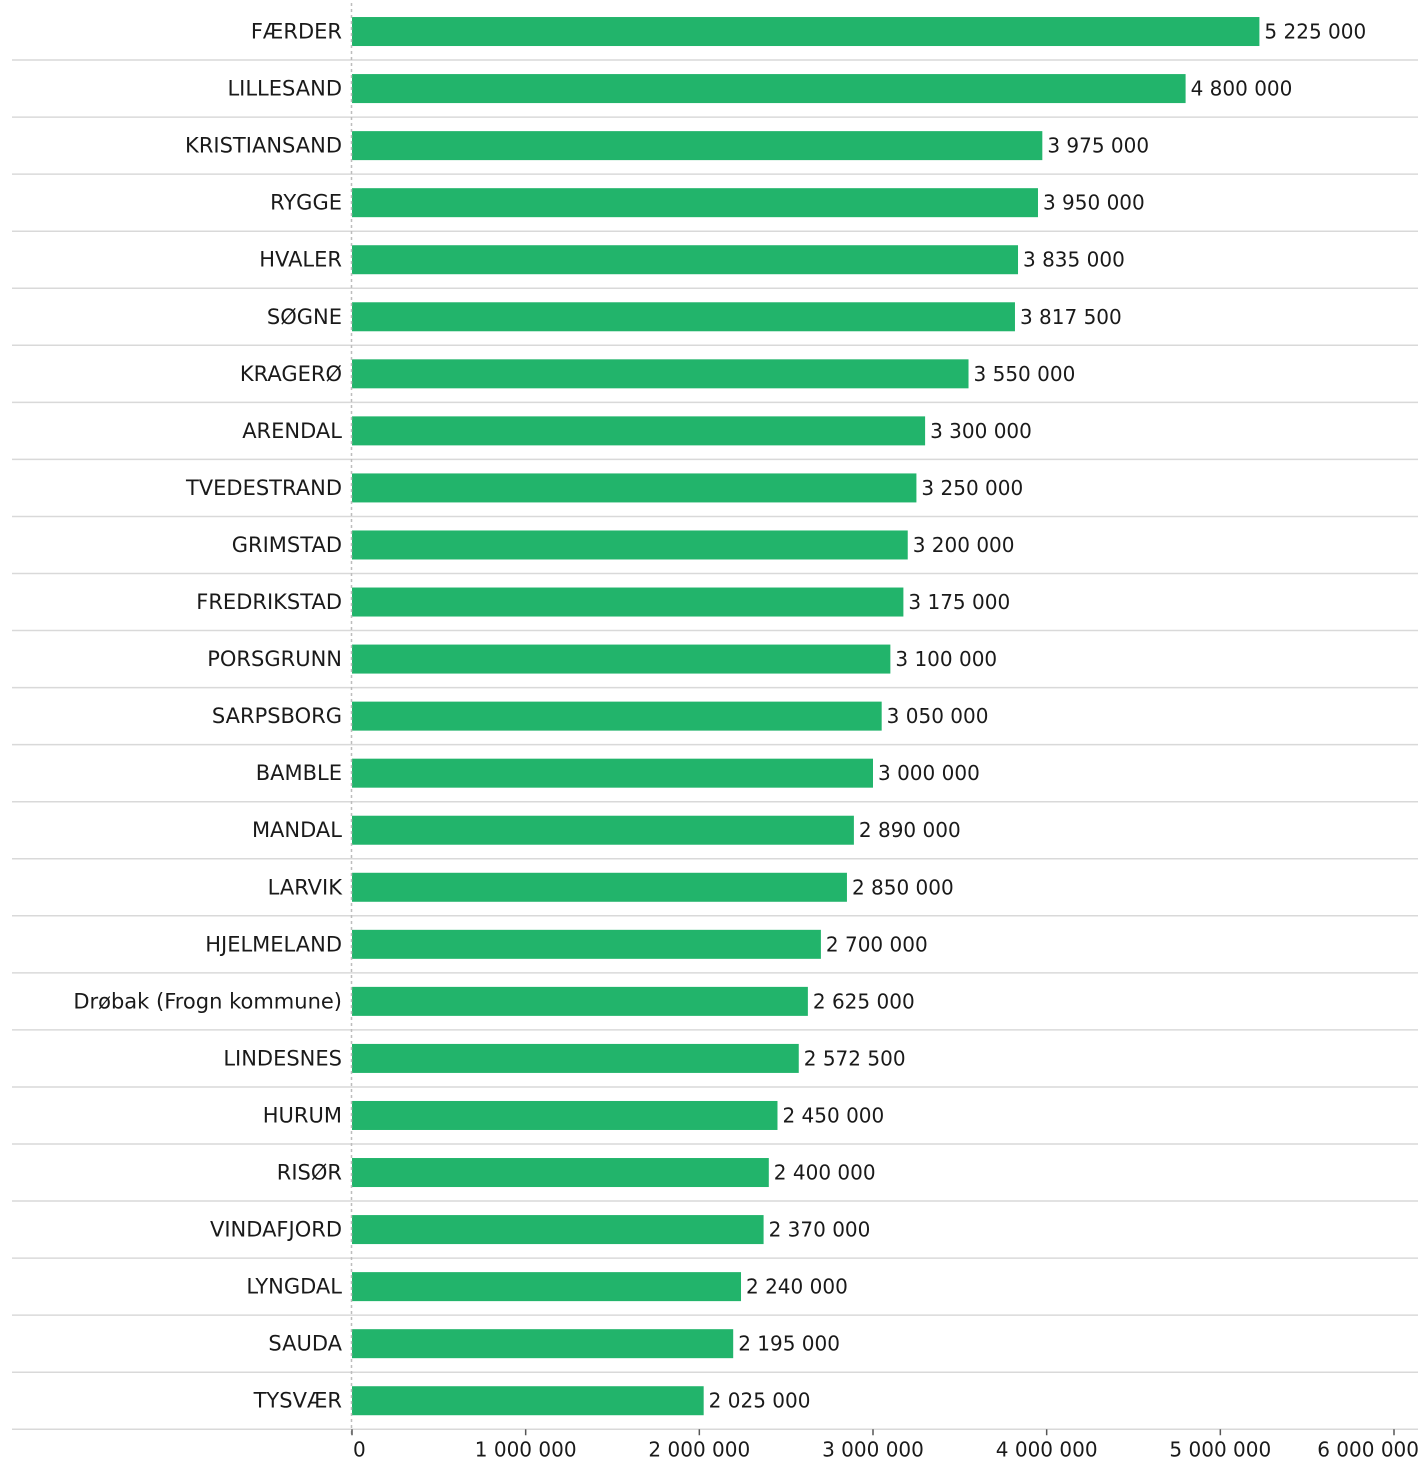  What do you see at coordinates (825, 1173) in the screenshot?
I see `value-label: 2 400 000` at bounding box center [825, 1173].